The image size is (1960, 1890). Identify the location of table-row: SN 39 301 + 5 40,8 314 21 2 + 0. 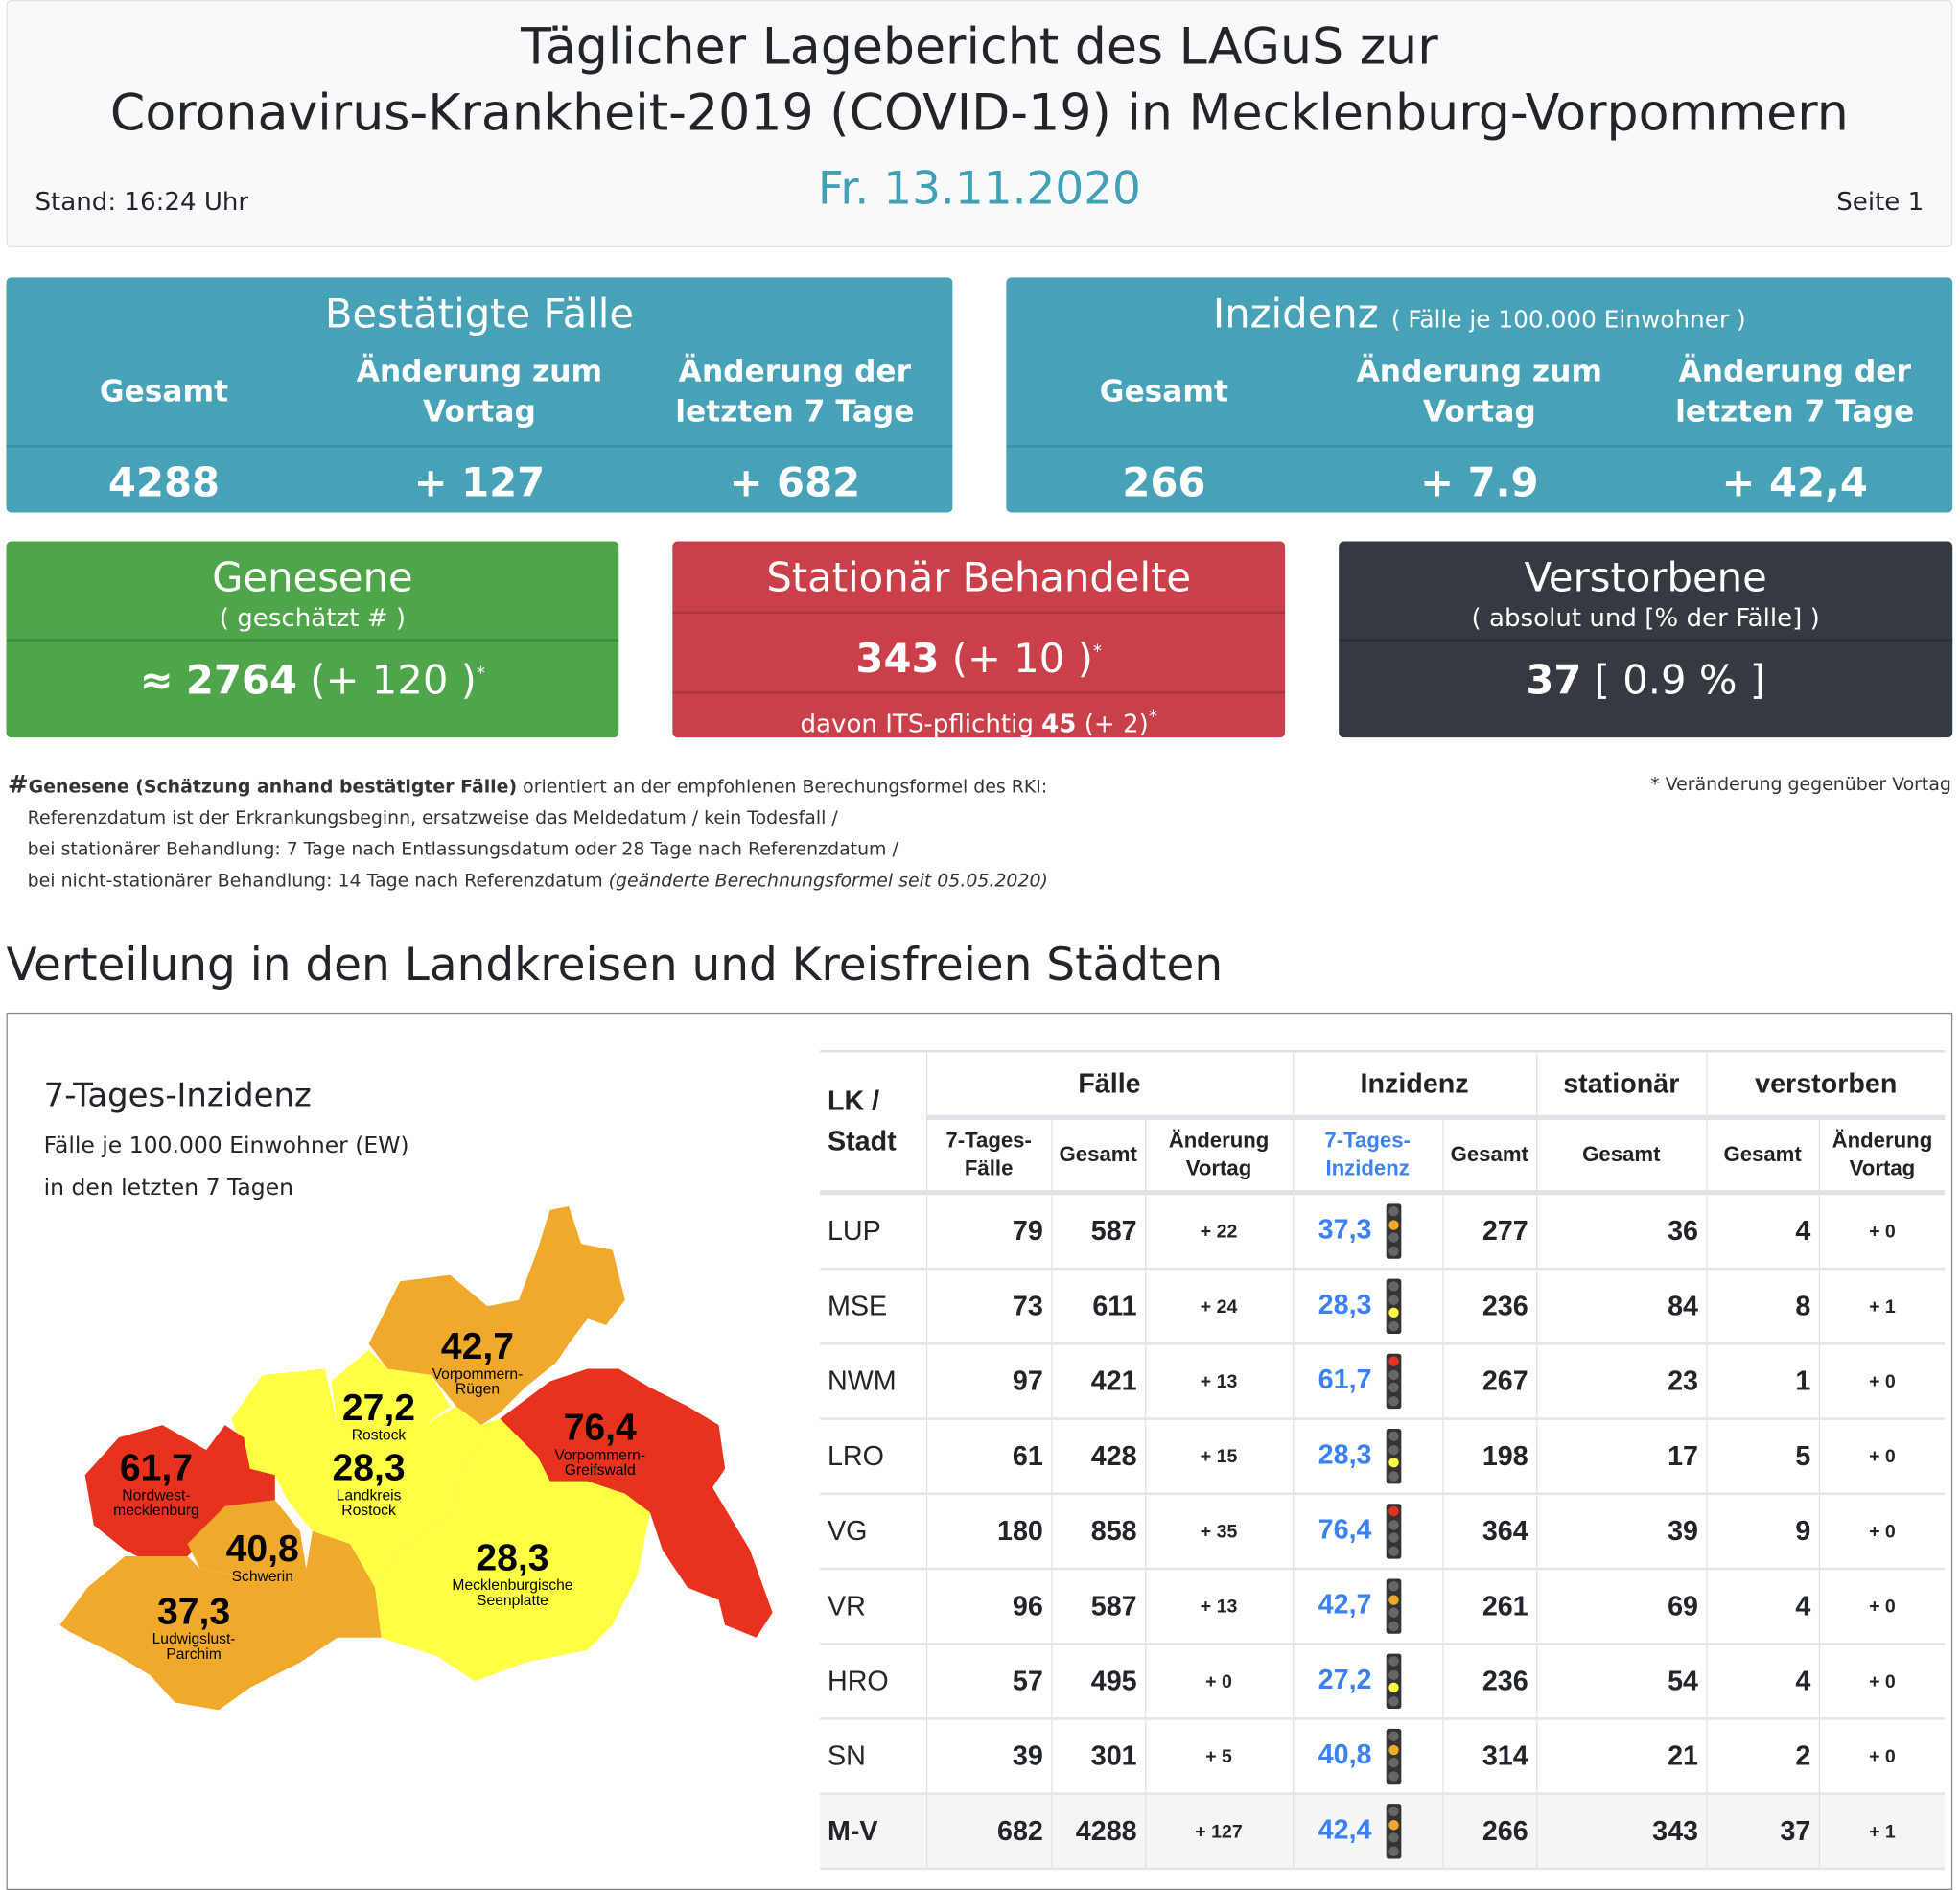
(1383, 1756).